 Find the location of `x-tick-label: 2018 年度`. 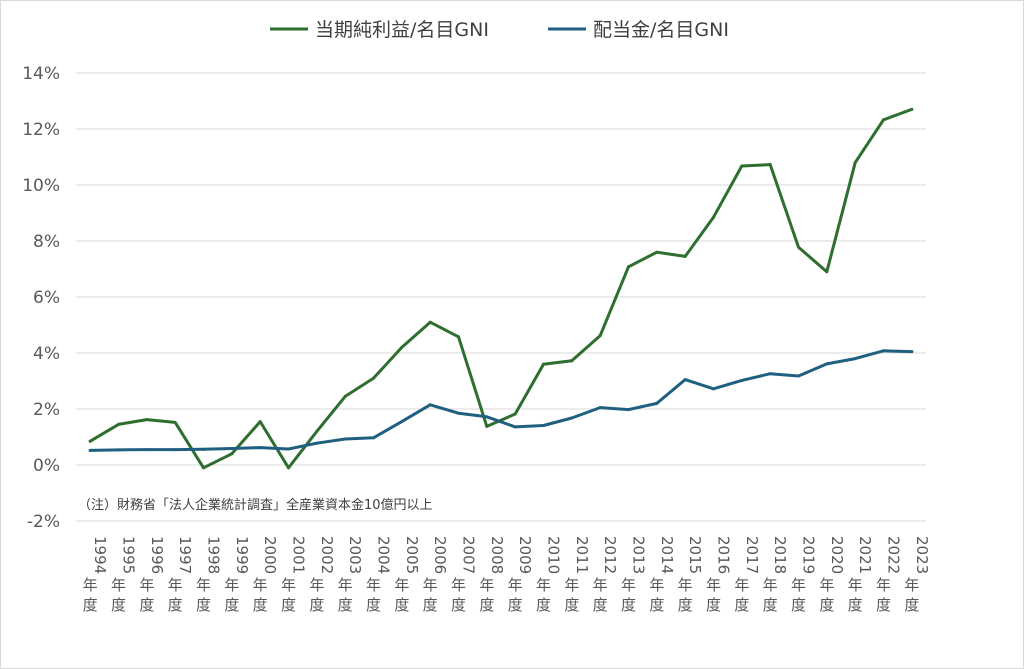

x-tick-label: 2018 年度 is located at coordinates (776, 575).